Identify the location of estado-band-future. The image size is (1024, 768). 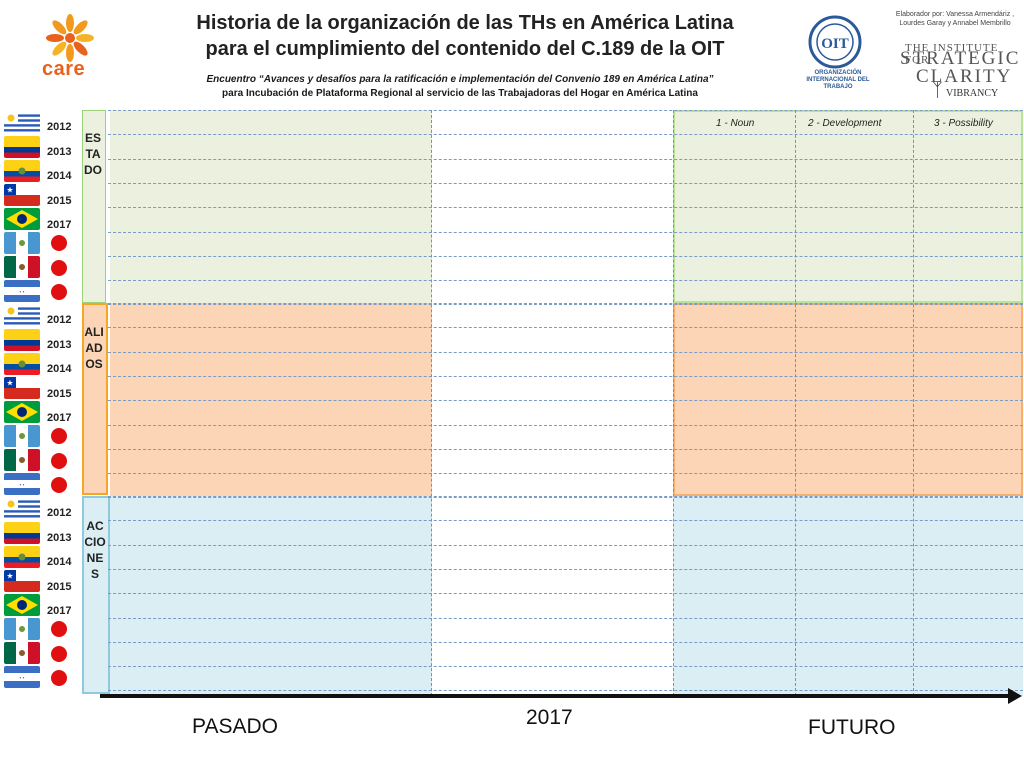
(848, 206).